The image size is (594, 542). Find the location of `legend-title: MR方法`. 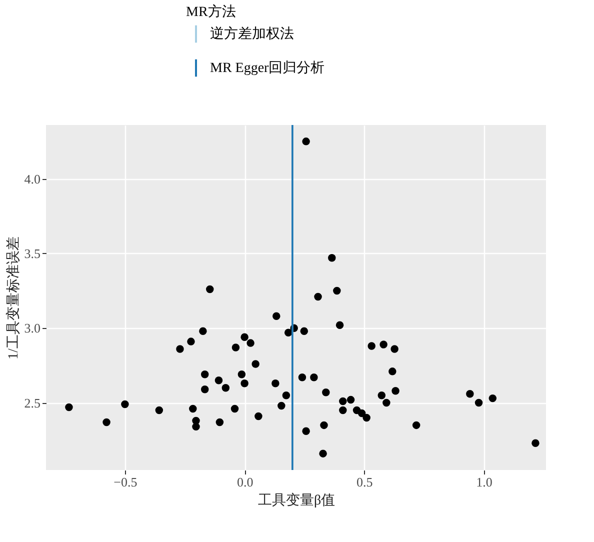

legend-title: MR方法 is located at coordinates (211, 12).